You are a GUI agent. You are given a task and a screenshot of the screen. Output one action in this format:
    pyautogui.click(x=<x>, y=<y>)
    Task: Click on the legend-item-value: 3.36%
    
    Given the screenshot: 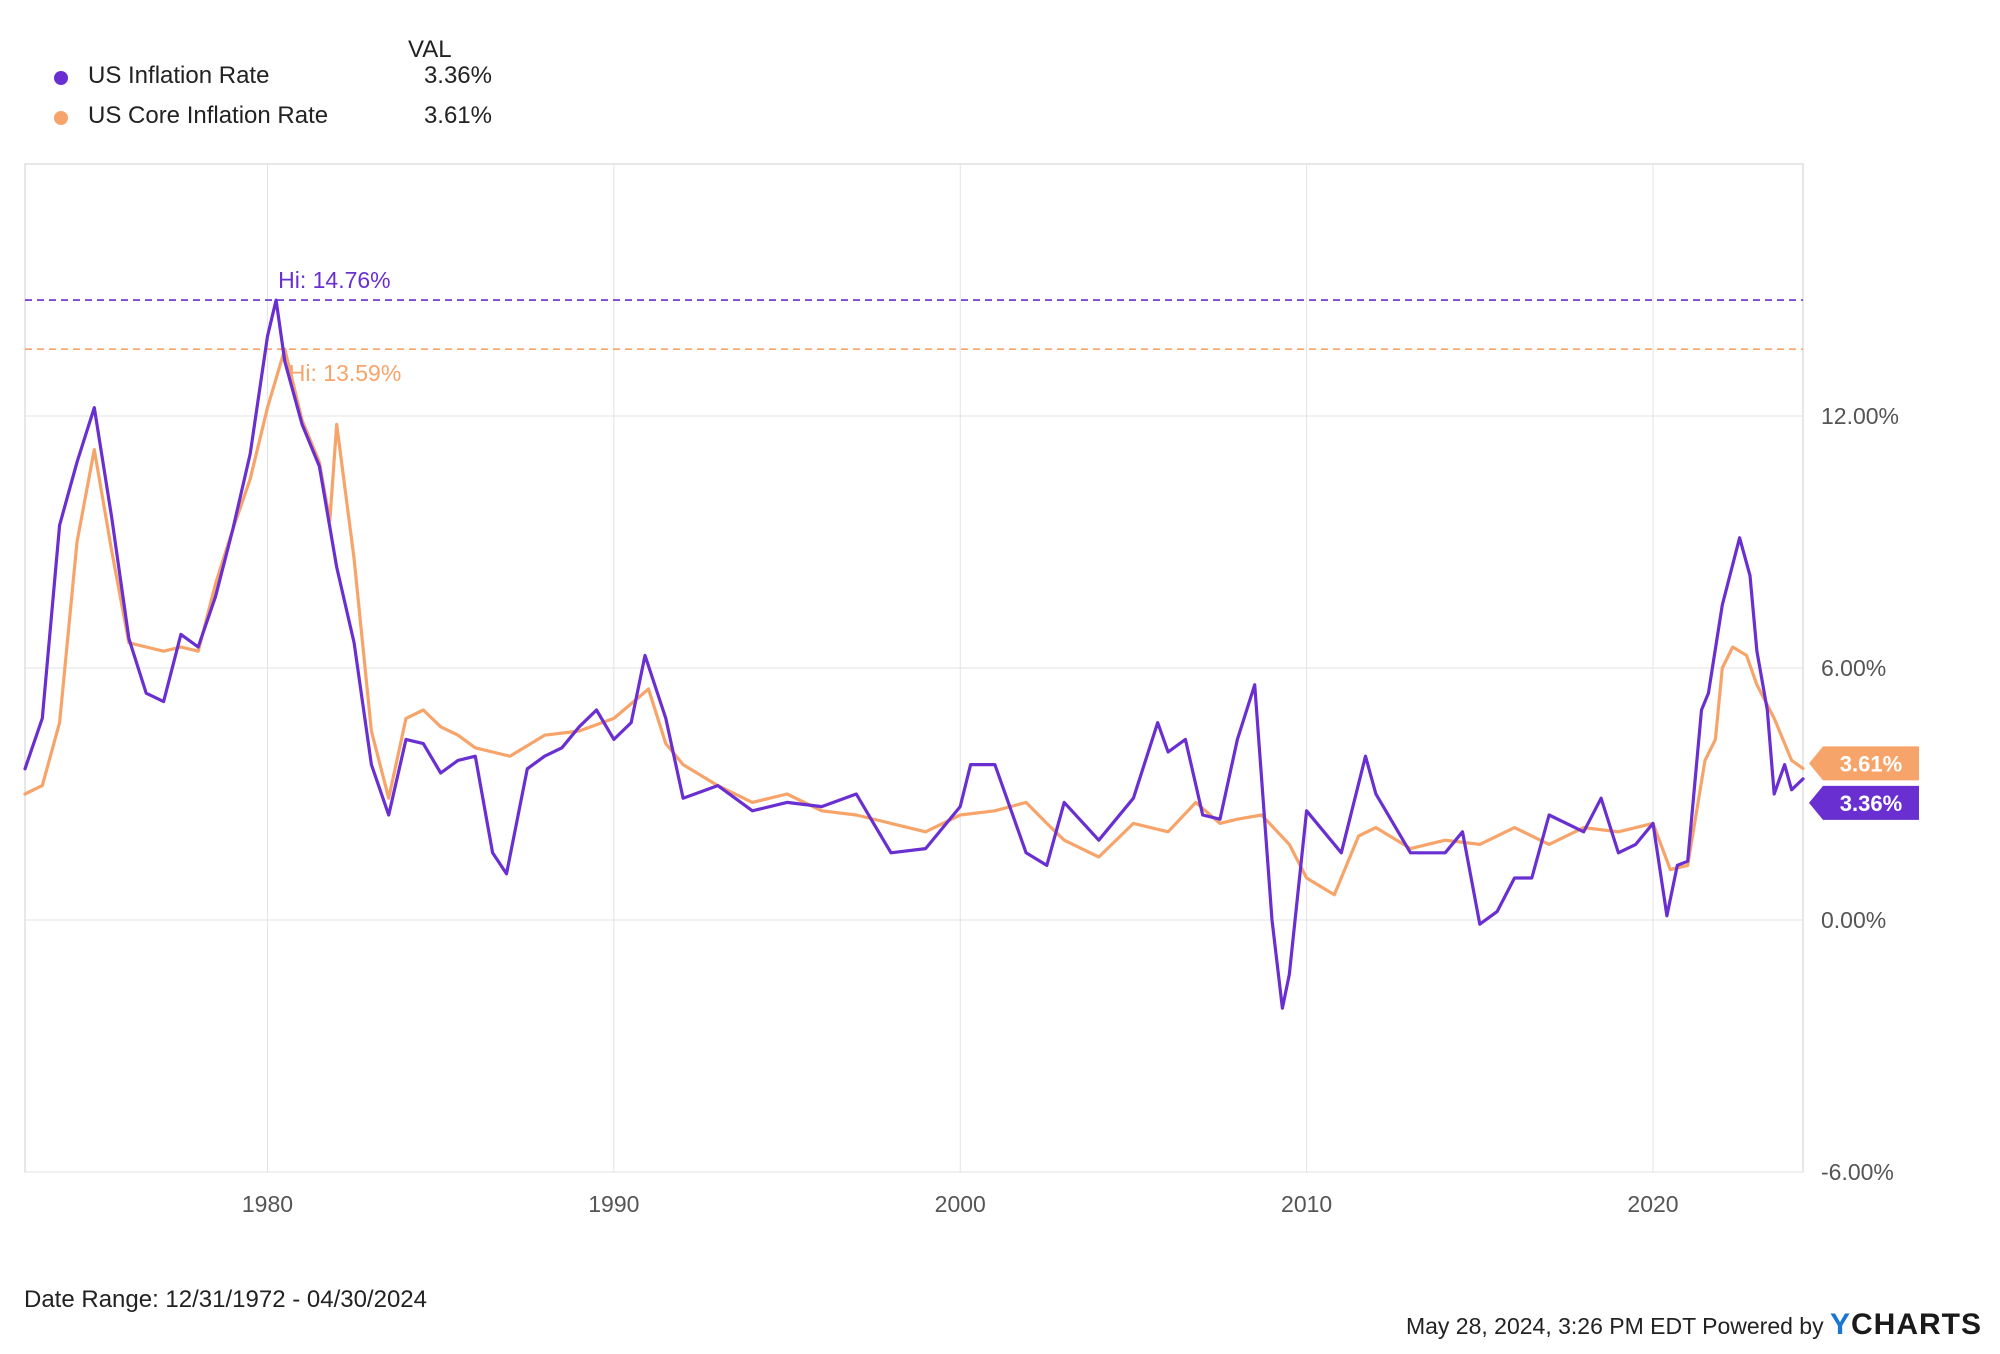 What is the action you would take?
    pyautogui.click(x=457, y=75)
    